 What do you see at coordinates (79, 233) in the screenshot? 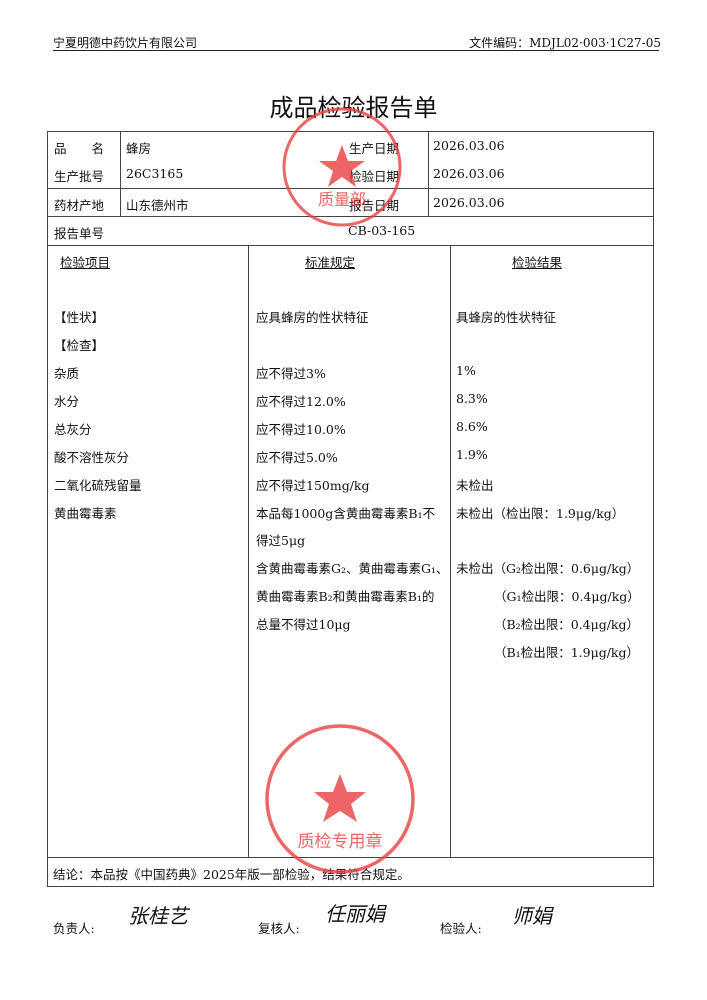
I see `report-no-label: 报告单号` at bounding box center [79, 233].